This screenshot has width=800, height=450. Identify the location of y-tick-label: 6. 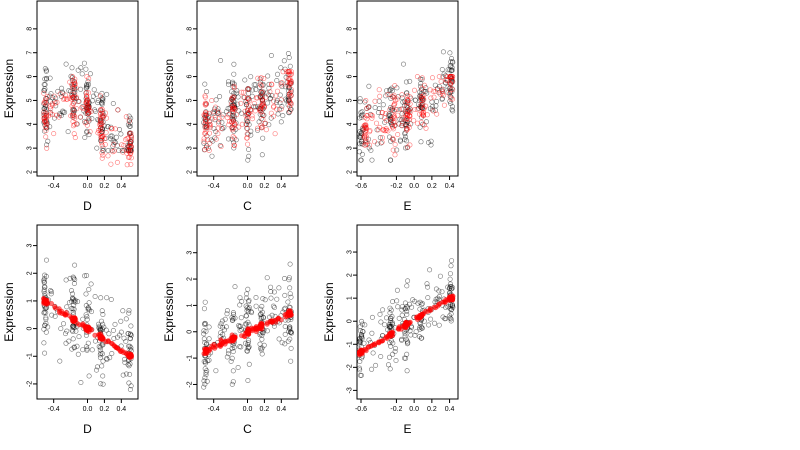
(350, 77).